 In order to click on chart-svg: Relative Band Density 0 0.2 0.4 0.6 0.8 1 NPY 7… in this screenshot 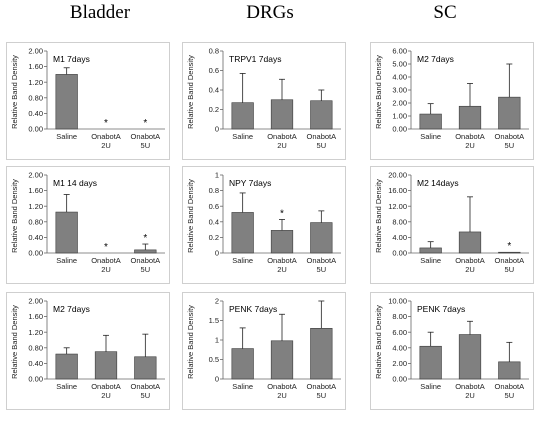, I will do `click(263, 222)`.